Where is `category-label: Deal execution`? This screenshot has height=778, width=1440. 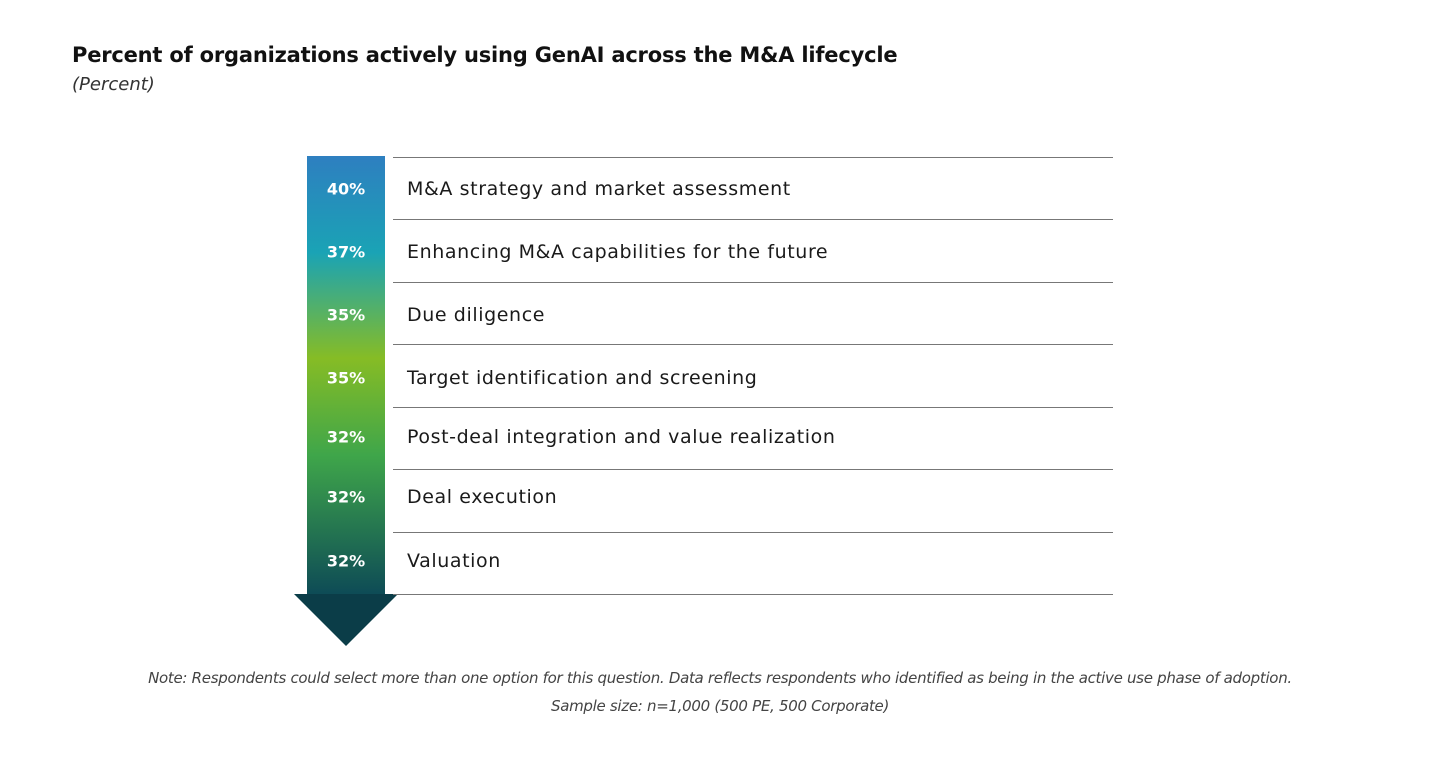 category-label: Deal execution is located at coordinates (482, 497).